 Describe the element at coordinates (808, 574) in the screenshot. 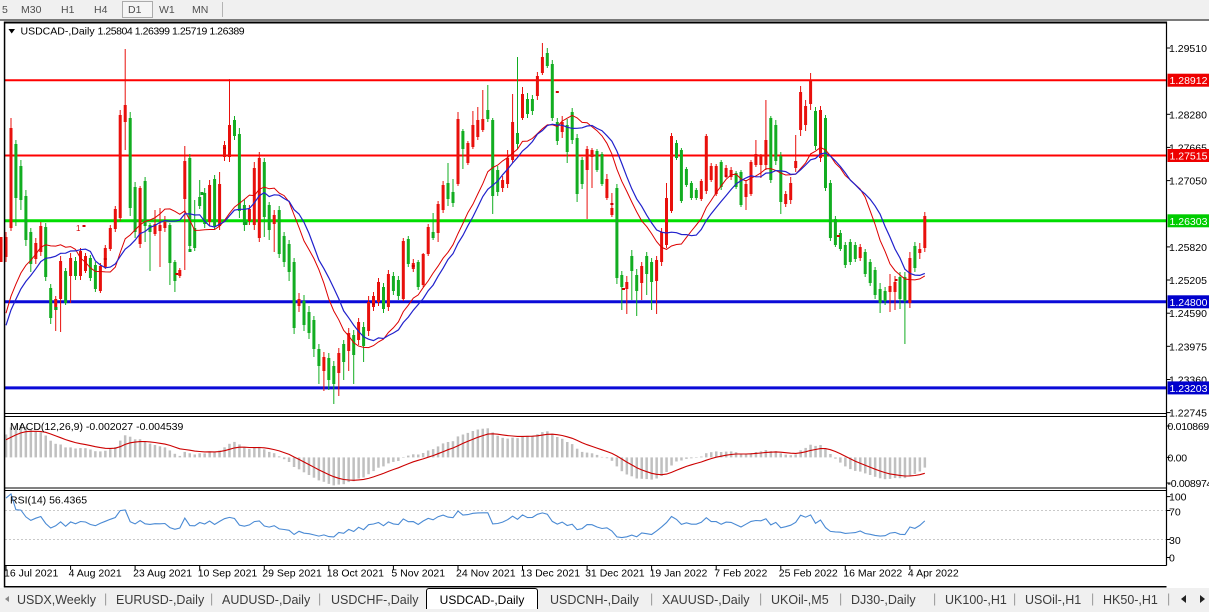

I see `svg-text: 25 Feb 2022` at that location.